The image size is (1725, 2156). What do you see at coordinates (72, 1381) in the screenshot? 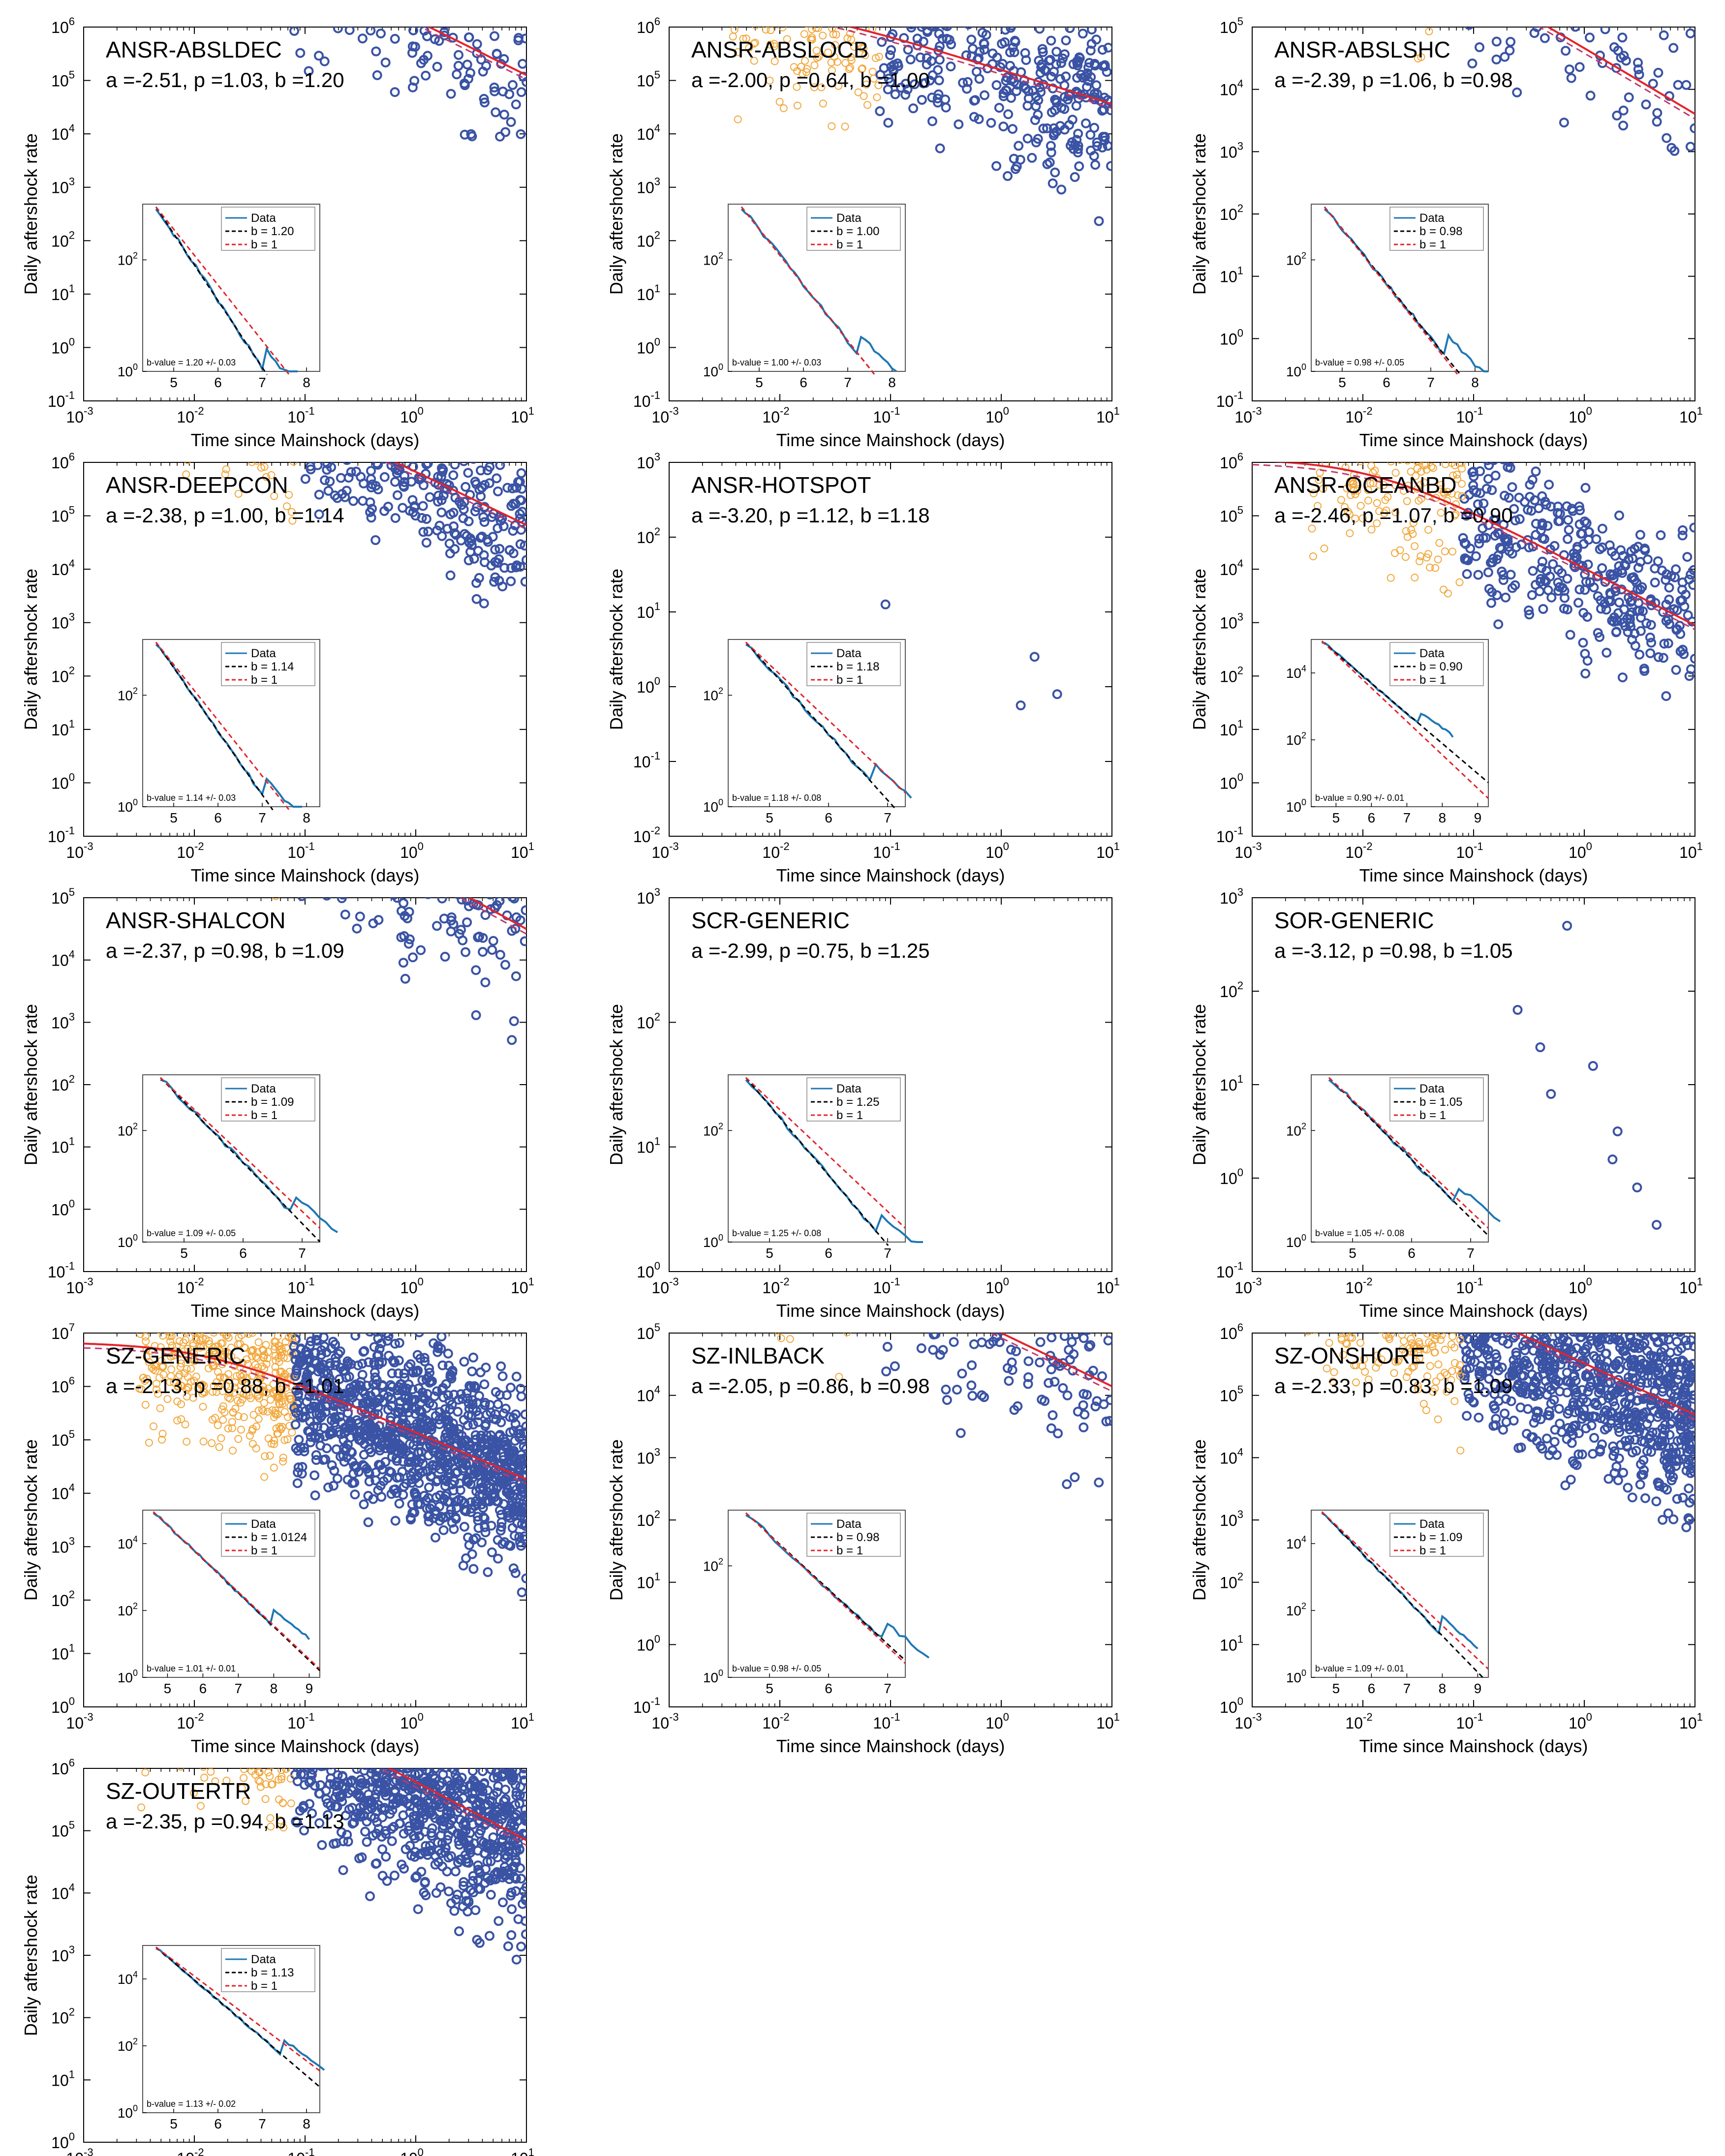
I see `y-tick-exponent: 6` at bounding box center [72, 1381].